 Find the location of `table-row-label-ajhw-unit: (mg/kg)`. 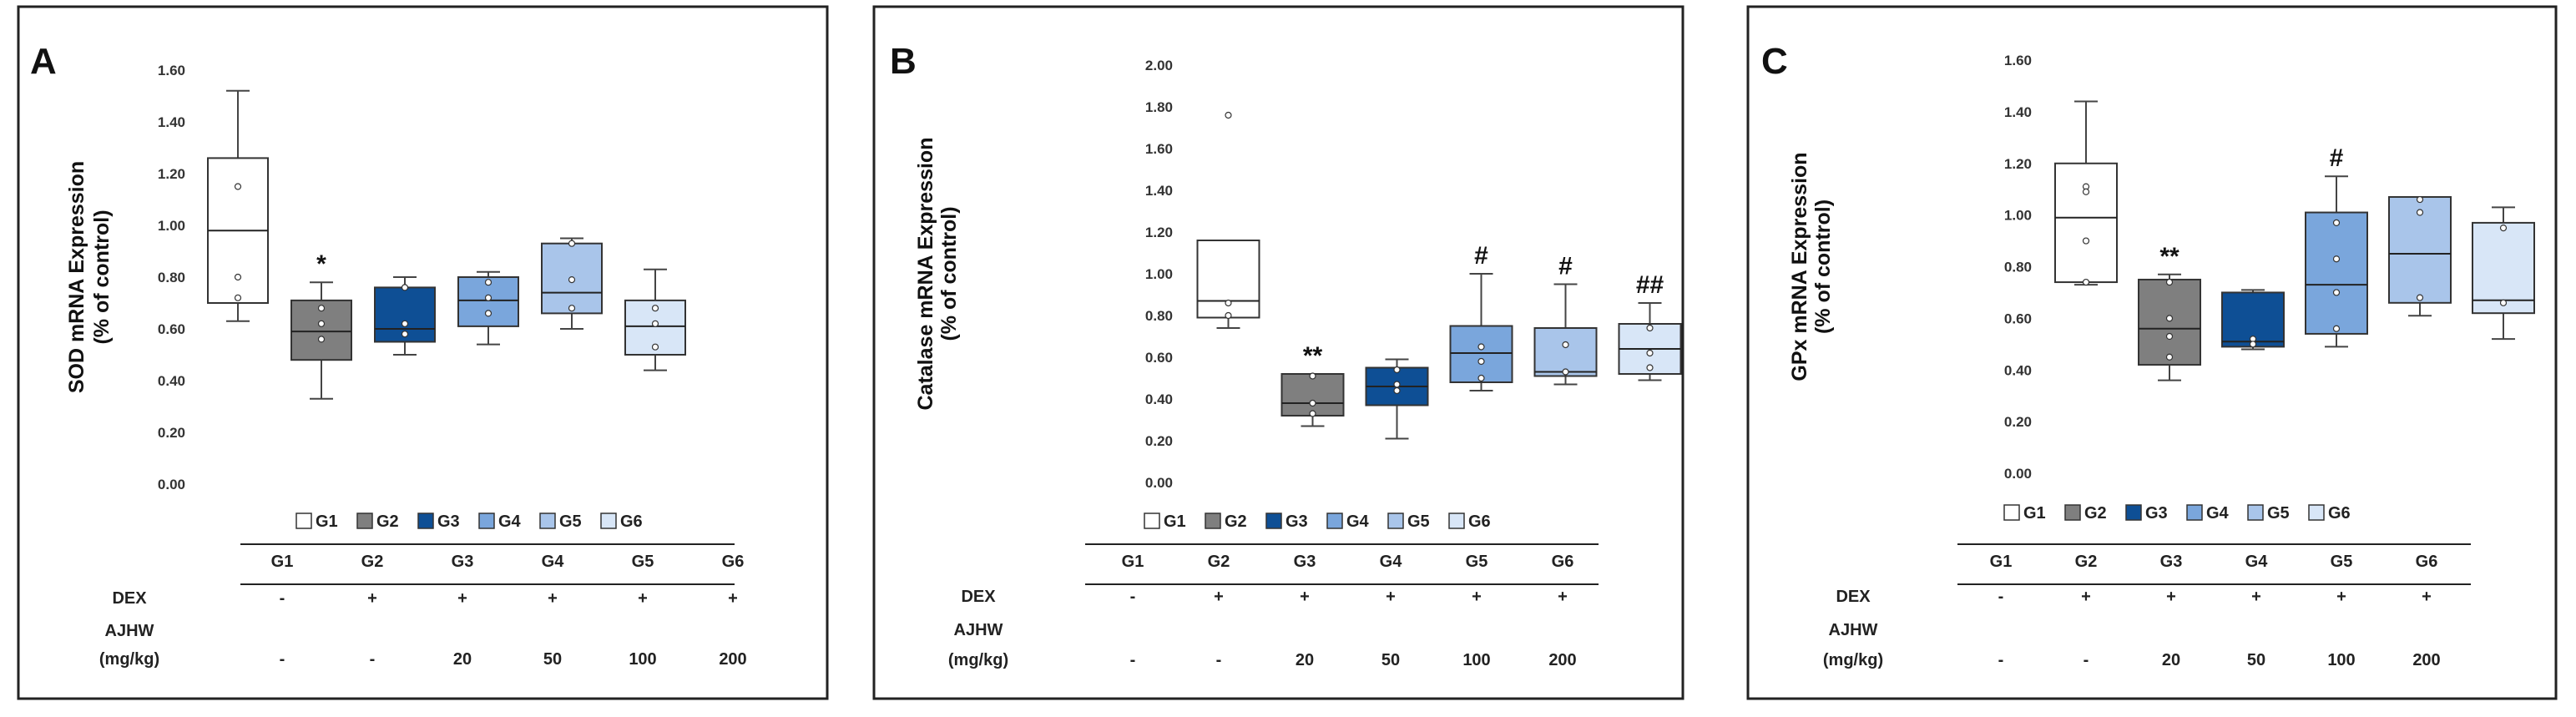

table-row-label-ajhw-unit: (mg/kg) is located at coordinates (1853, 660).